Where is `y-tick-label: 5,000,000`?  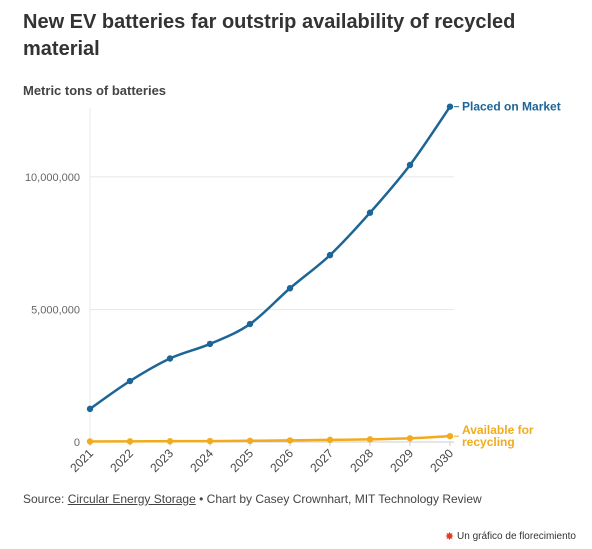
y-tick-label: 5,000,000 is located at coordinates (55, 310).